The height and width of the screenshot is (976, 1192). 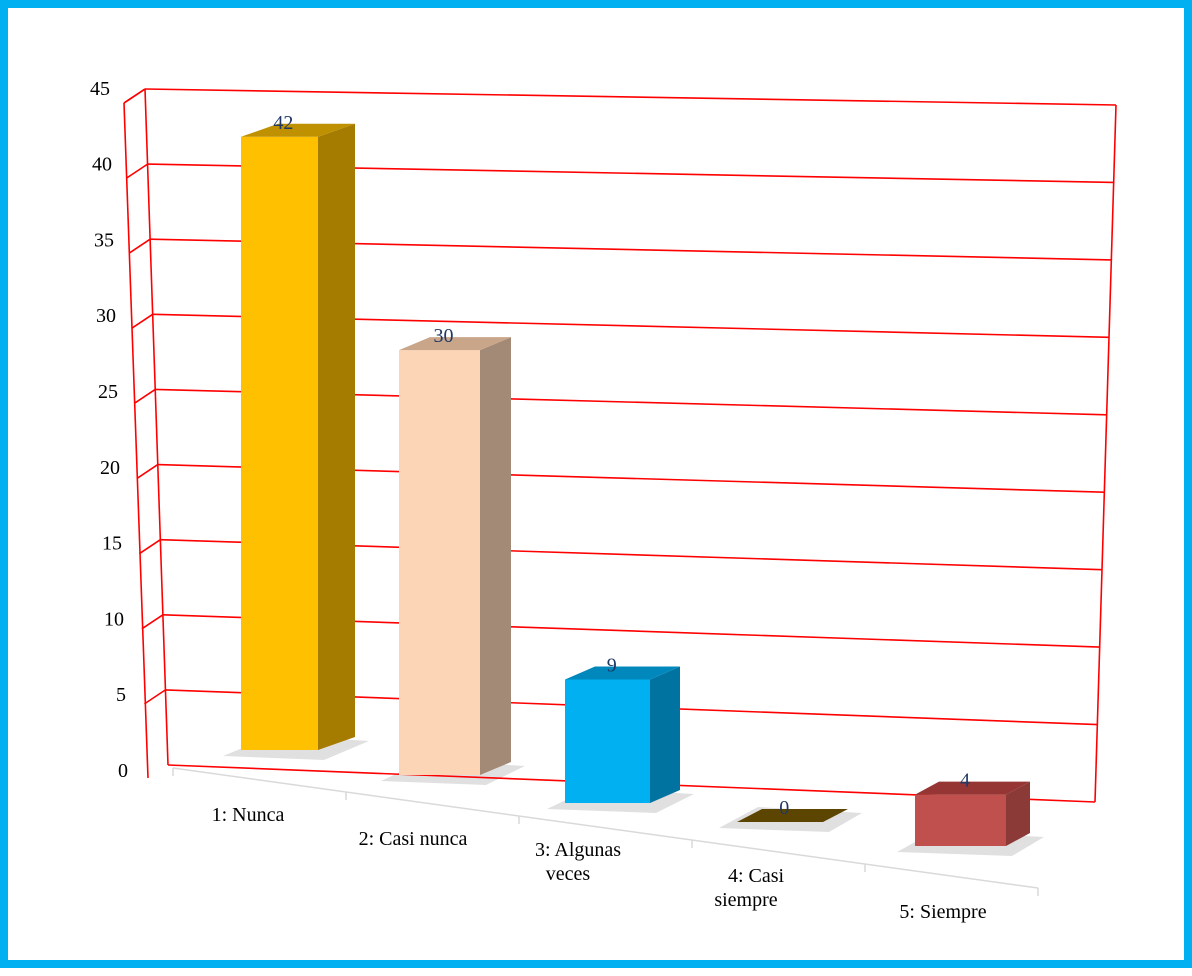 What do you see at coordinates (444, 336) in the screenshot?
I see `data-label: 30` at bounding box center [444, 336].